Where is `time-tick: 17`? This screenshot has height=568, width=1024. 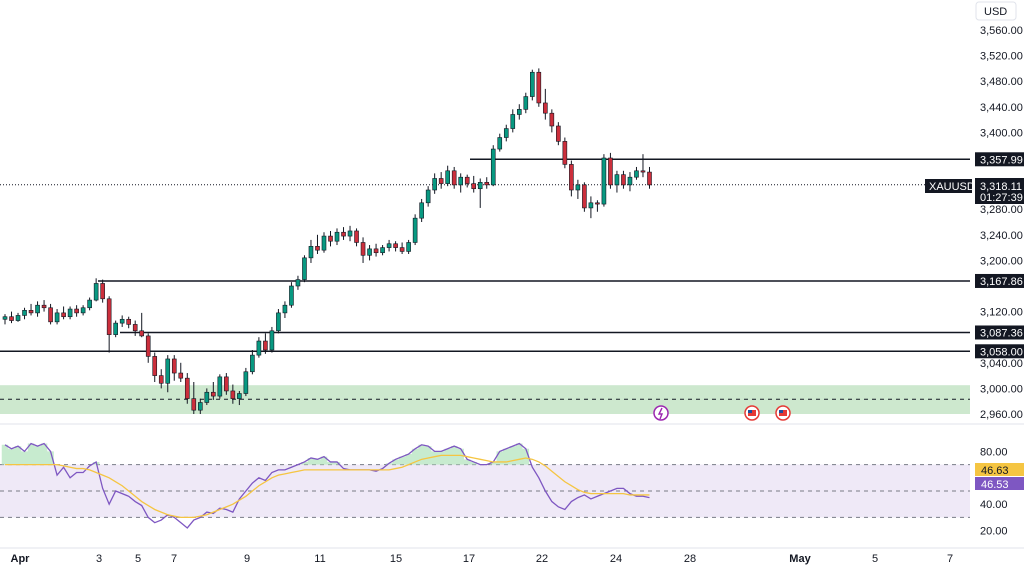 time-tick: 17 is located at coordinates (469, 559).